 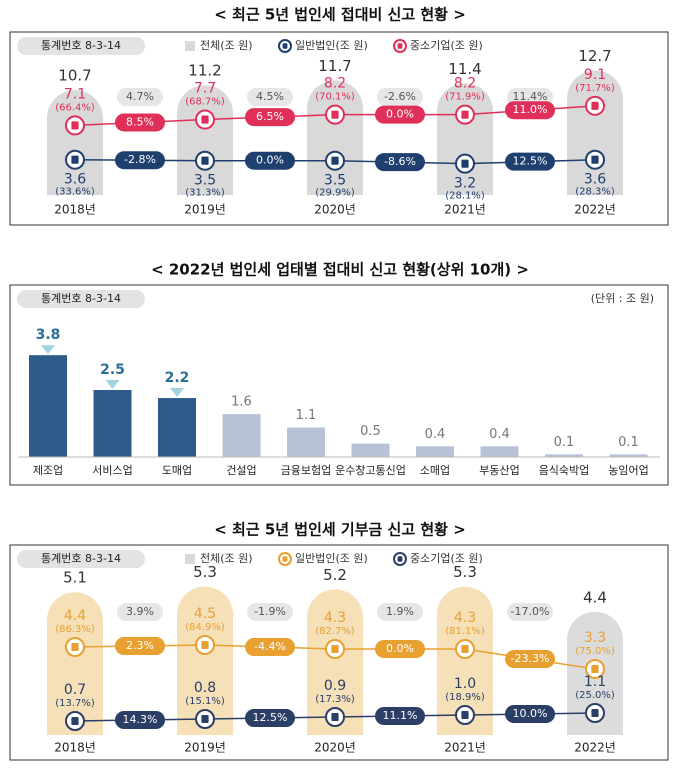 What do you see at coordinates (595, 695) in the screenshot?
I see `series-share: (25.0%)` at bounding box center [595, 695].